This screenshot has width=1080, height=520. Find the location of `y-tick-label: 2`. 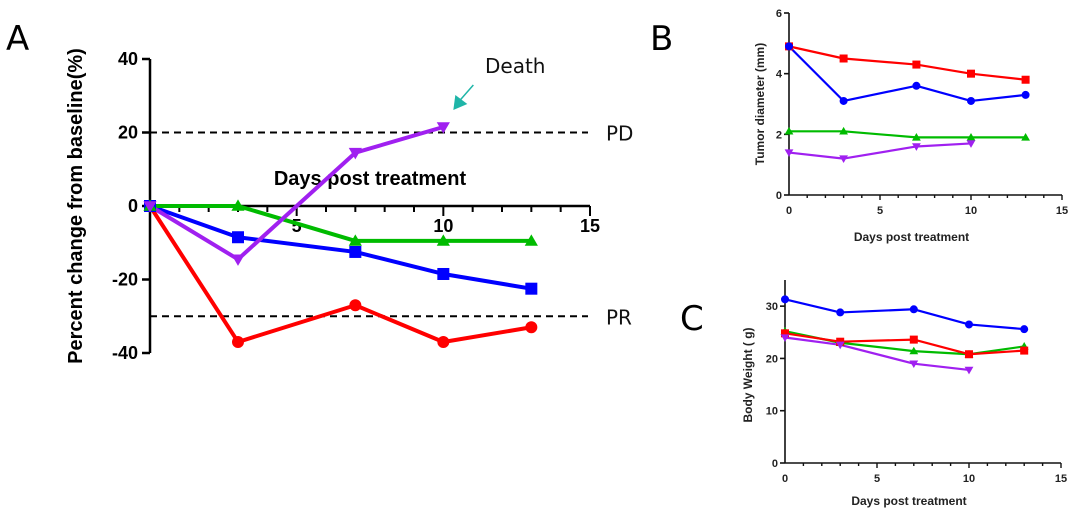

y-tick-label: 2 is located at coordinates (779, 135).